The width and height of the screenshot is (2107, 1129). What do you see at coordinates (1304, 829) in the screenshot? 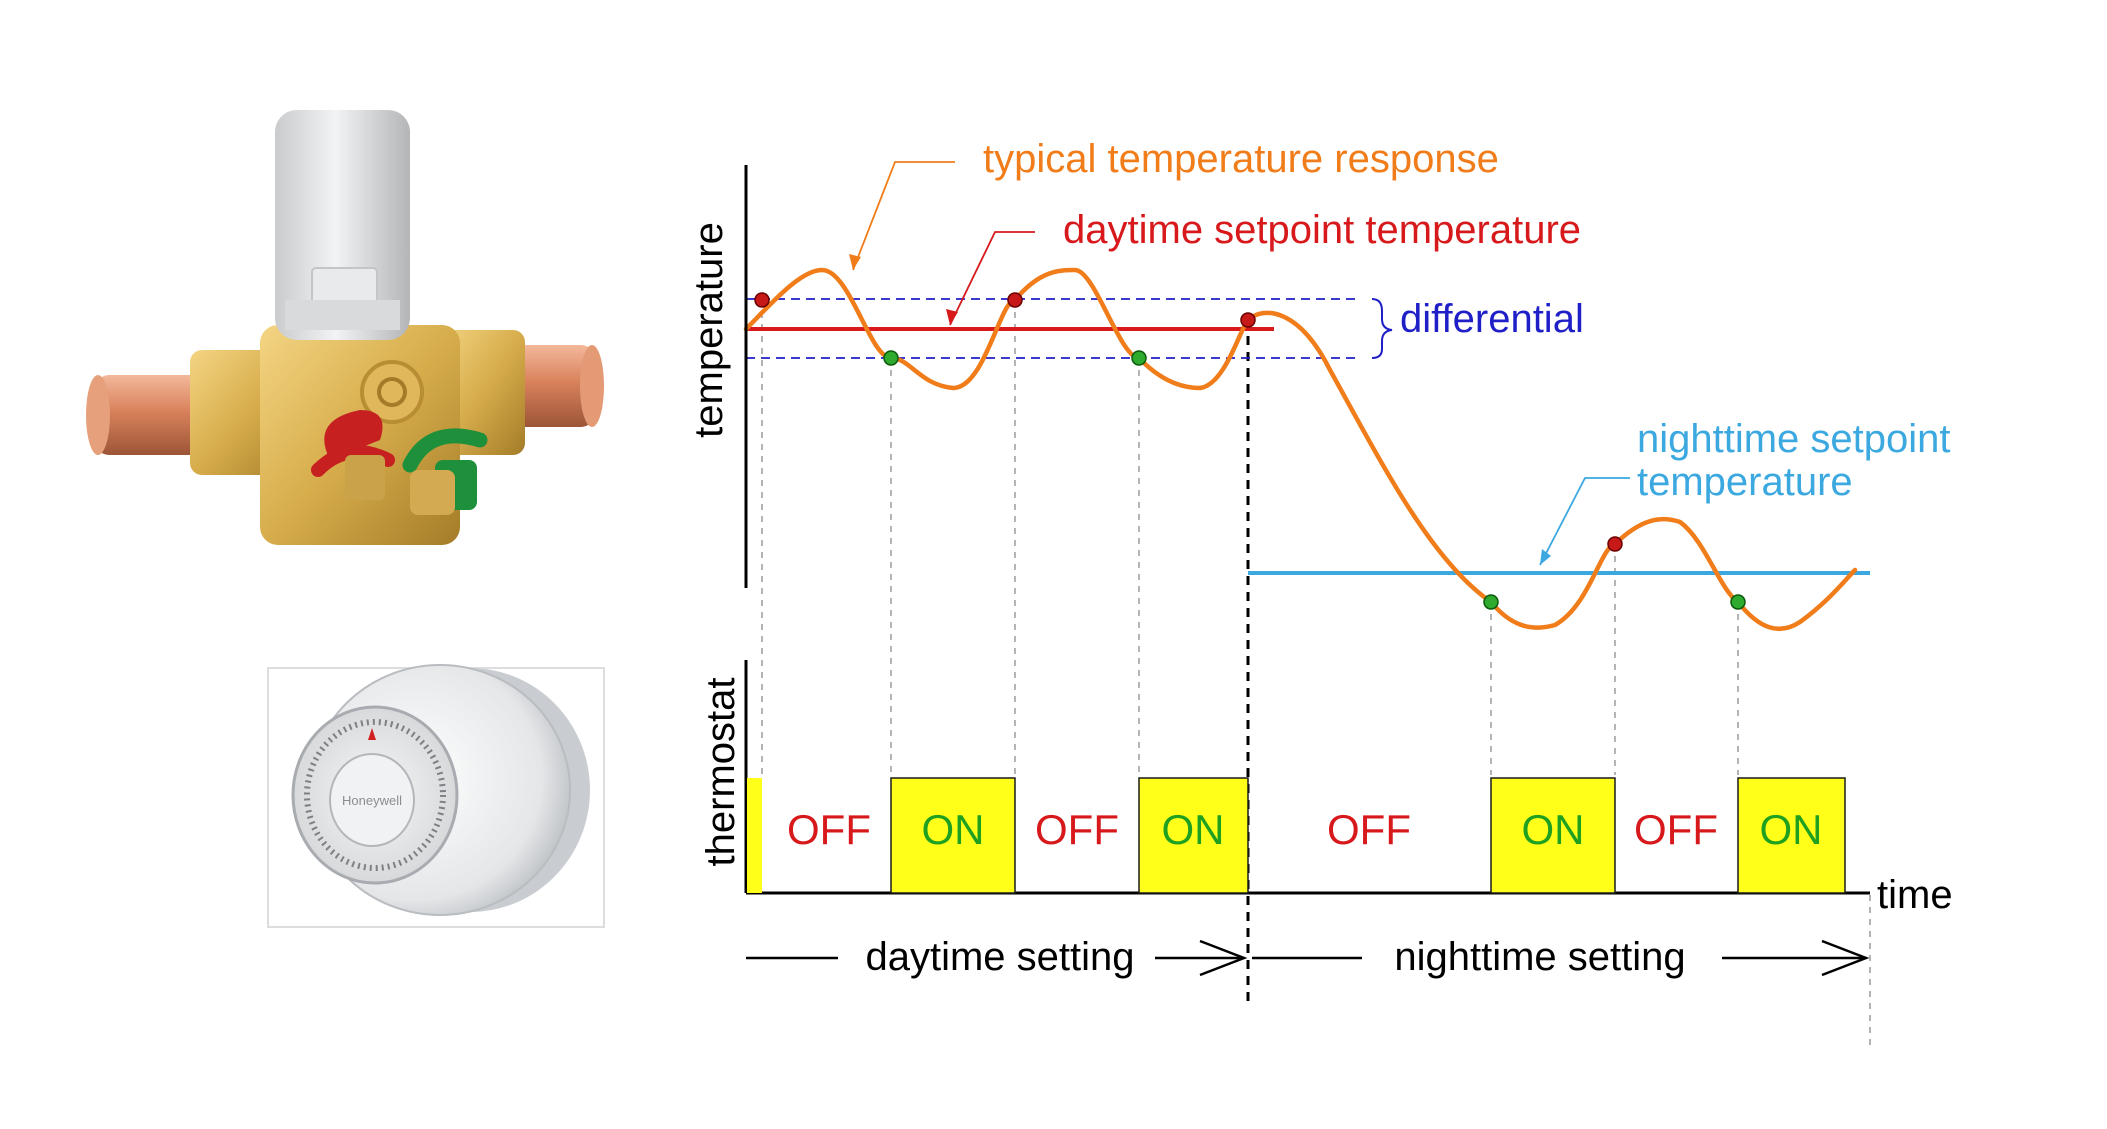
I see `thermostat-state-labels: OFF ON OFF ON OFF ON OFF ON` at bounding box center [1304, 829].